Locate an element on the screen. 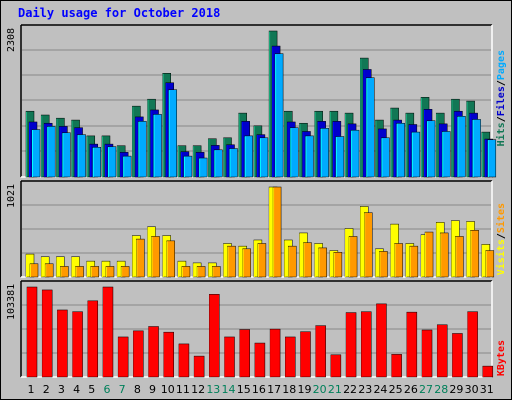  day-label-31: 31 is located at coordinates (486, 389).